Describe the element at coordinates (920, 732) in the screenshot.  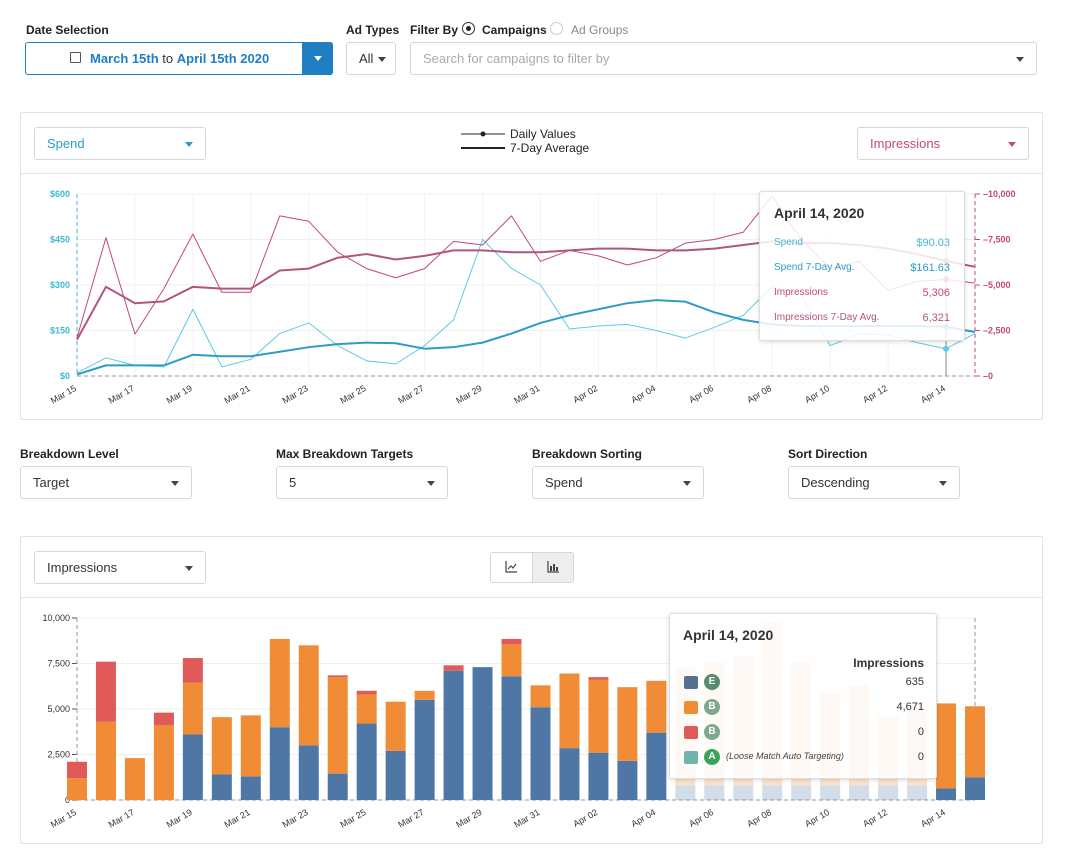
I see `target-value: 0` at that location.